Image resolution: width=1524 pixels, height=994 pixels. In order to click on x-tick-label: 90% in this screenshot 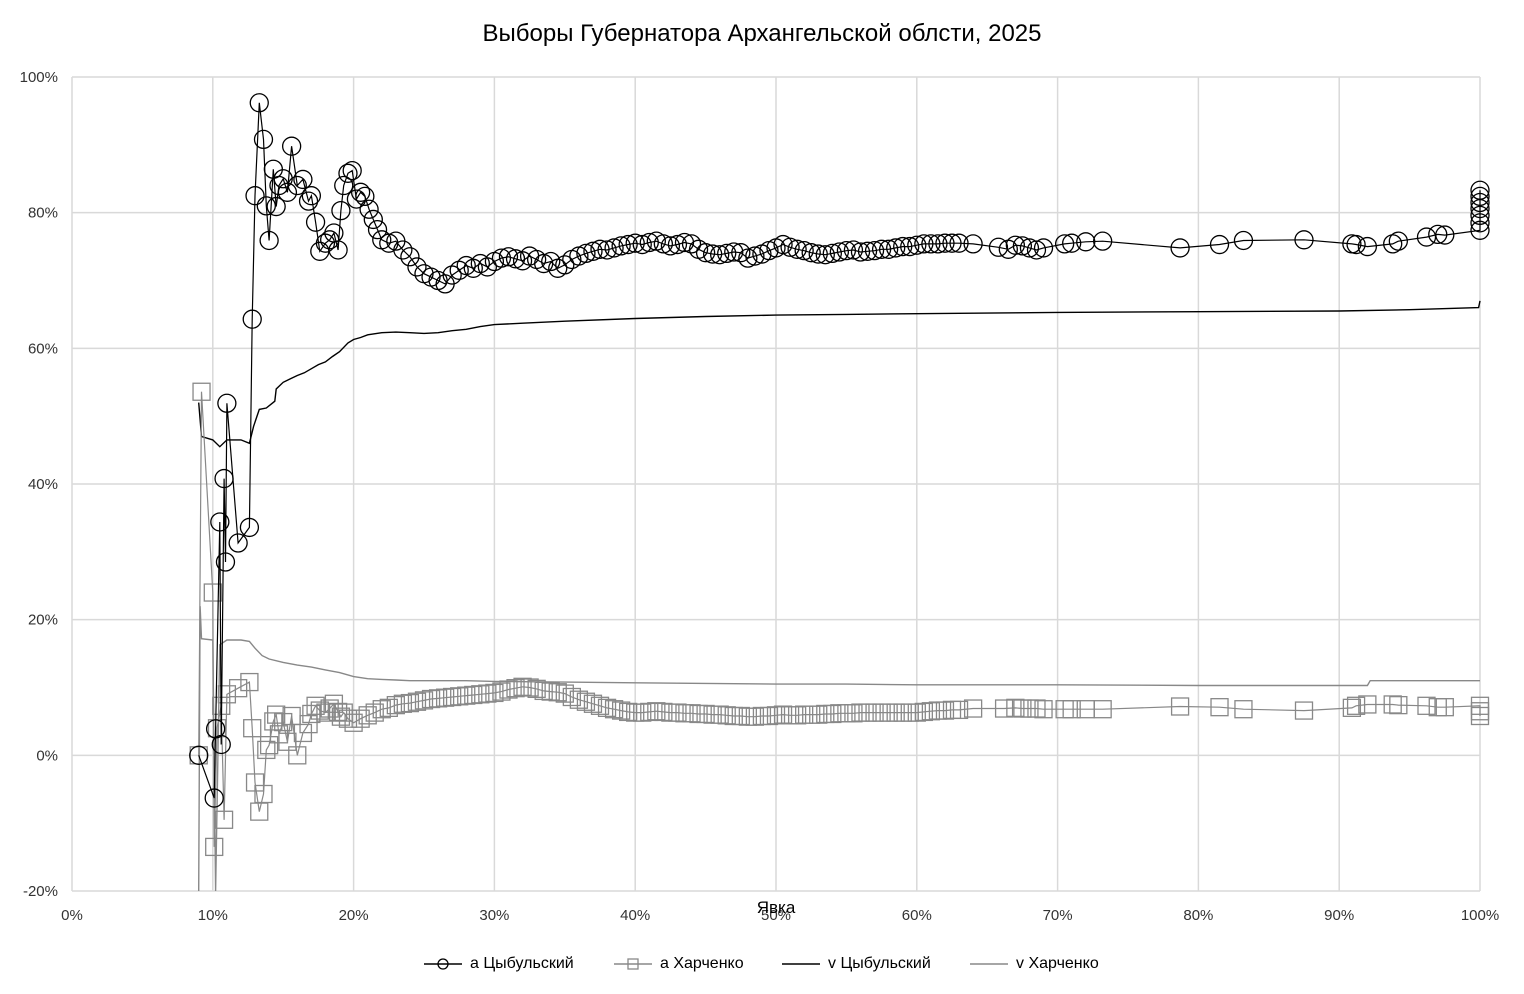, I will do `click(1339, 915)`.